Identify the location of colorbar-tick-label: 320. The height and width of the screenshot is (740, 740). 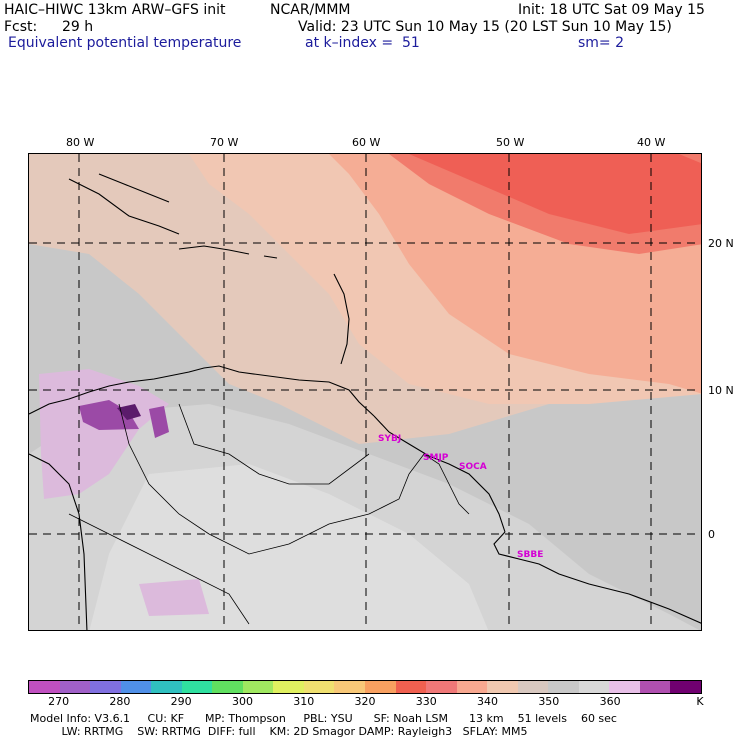
(365, 701).